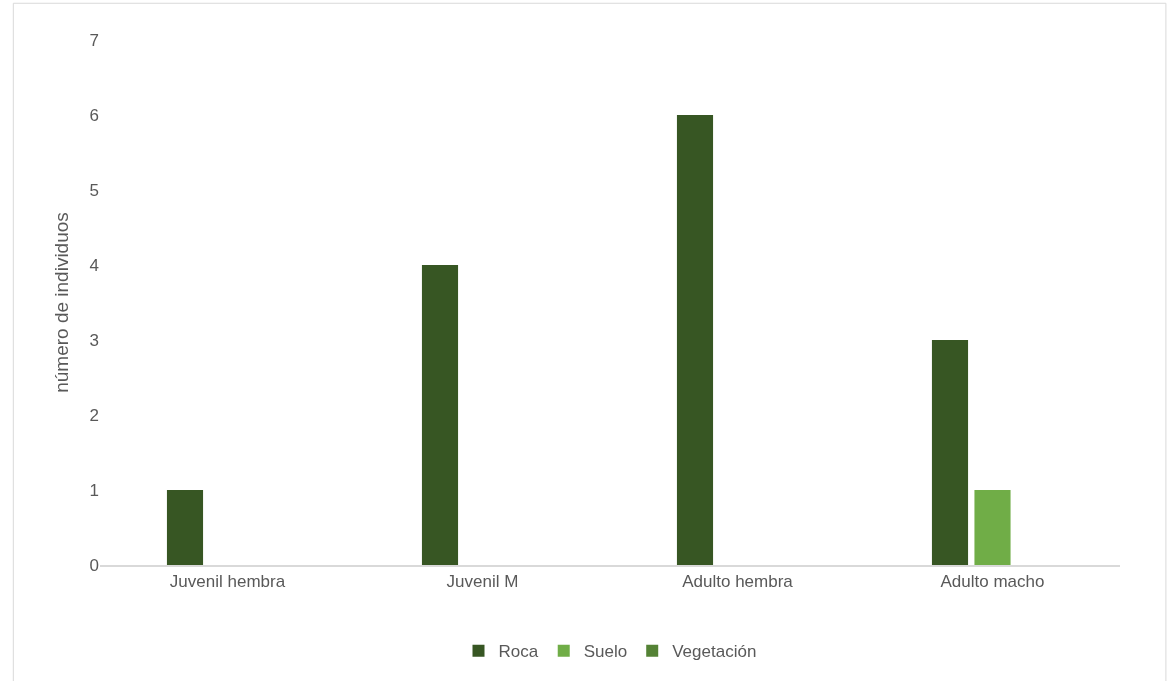 The width and height of the screenshot is (1175, 681). I want to click on y-tick-label: 3, so click(94, 340).